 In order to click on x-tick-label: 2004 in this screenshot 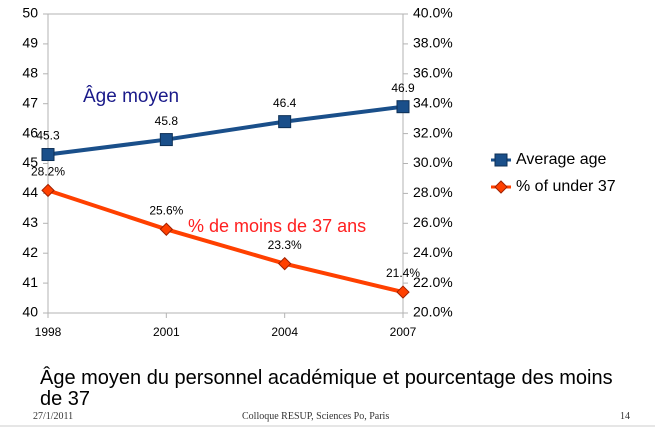, I will do `click(284, 332)`.